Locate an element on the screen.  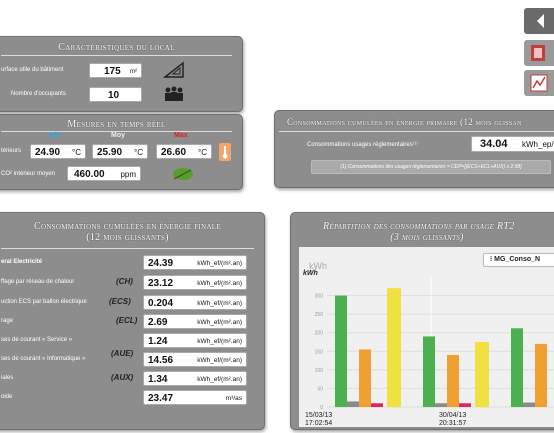
final-row-label: ses de courant « Service » is located at coordinates (37, 340).